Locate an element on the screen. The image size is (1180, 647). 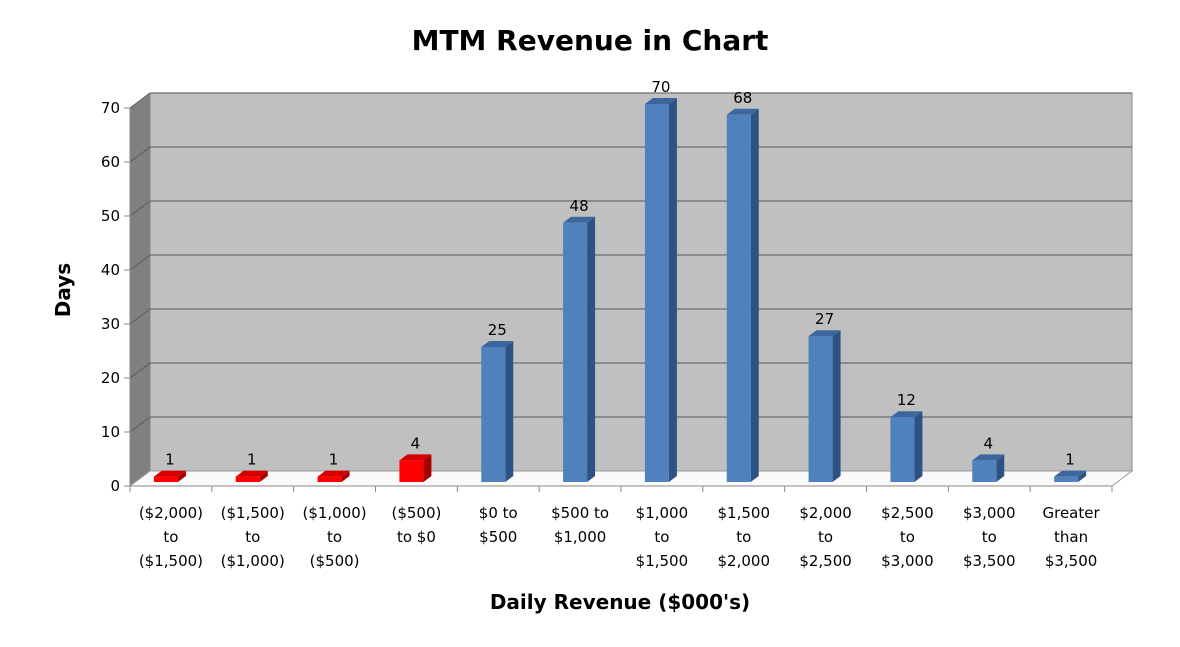
x-tick-label: ($1,500) to ($1,000) is located at coordinates (253, 537).